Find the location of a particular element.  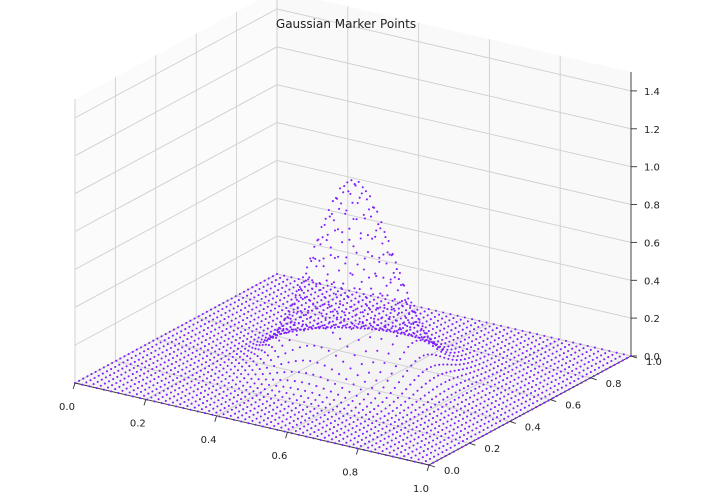

y-tick-label: 0.6 is located at coordinates (573, 406).